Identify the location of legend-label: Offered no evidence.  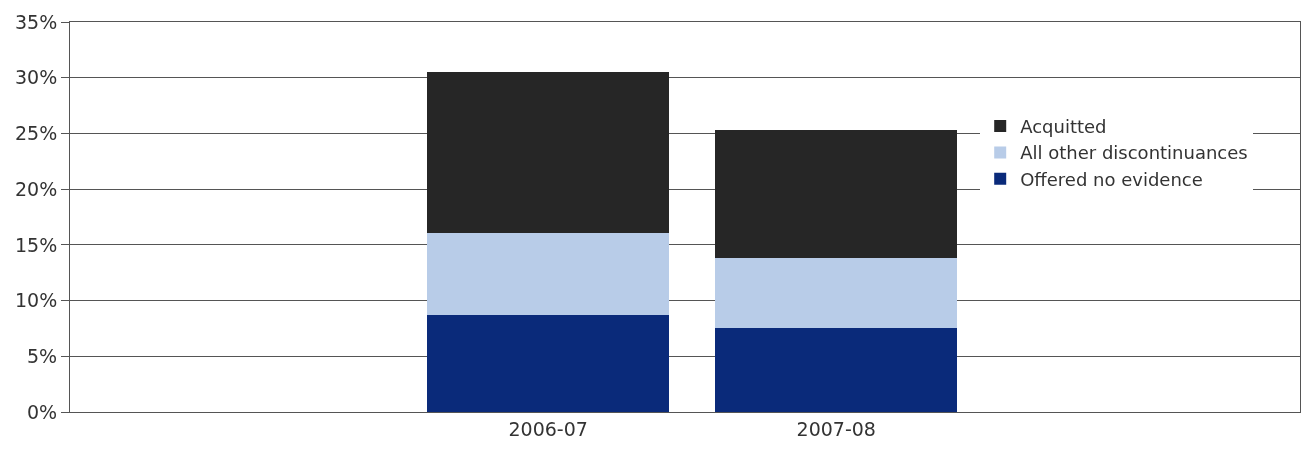
(1111, 179).